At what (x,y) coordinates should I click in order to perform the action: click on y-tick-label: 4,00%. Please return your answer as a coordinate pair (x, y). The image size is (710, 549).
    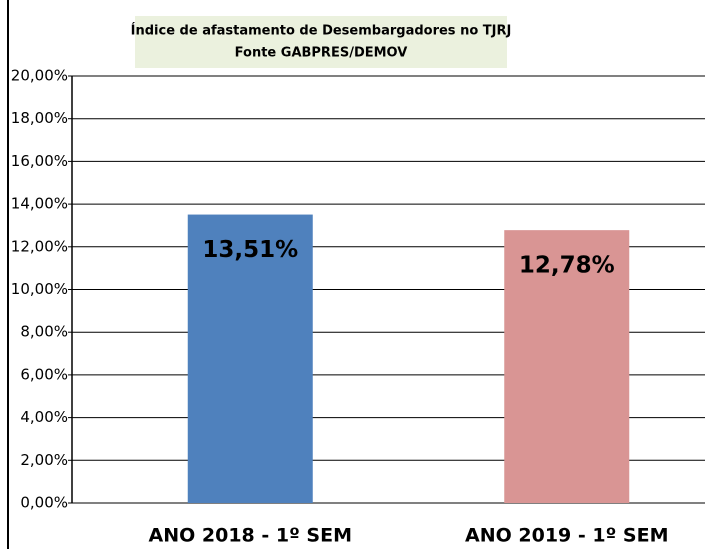
    Looking at the image, I should click on (44, 417).